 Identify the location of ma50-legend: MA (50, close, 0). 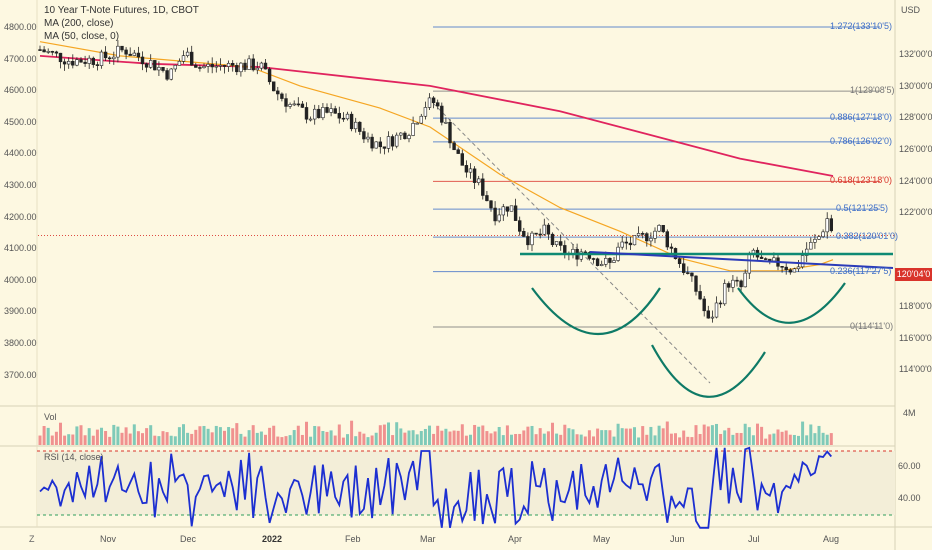
(82, 36).